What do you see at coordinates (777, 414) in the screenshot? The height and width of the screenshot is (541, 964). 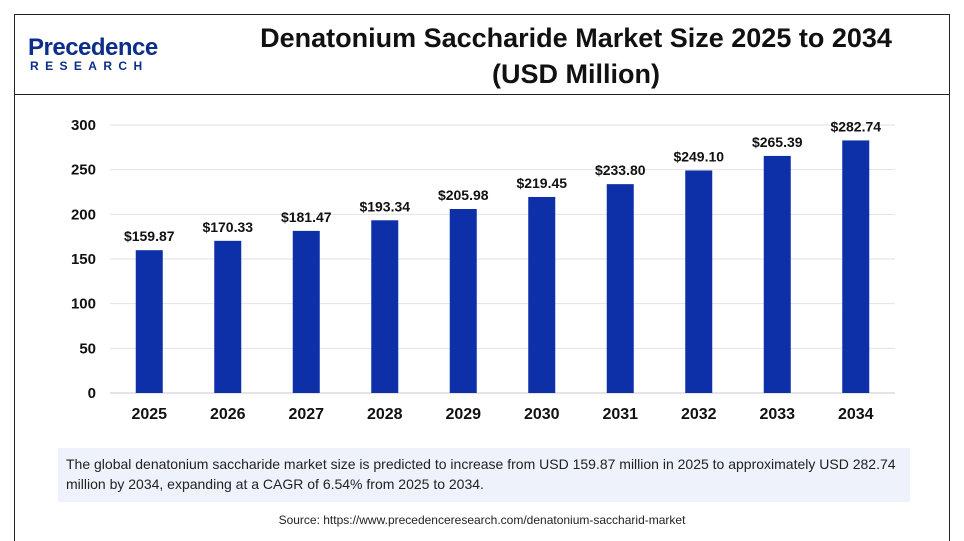 I see `x-tick-label: 2033` at bounding box center [777, 414].